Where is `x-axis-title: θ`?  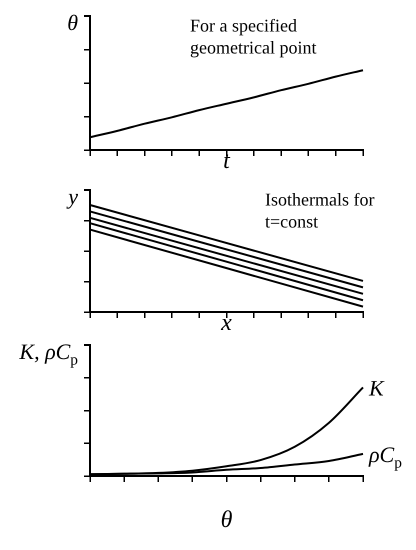
x-axis-title: θ is located at coordinates (226, 520).